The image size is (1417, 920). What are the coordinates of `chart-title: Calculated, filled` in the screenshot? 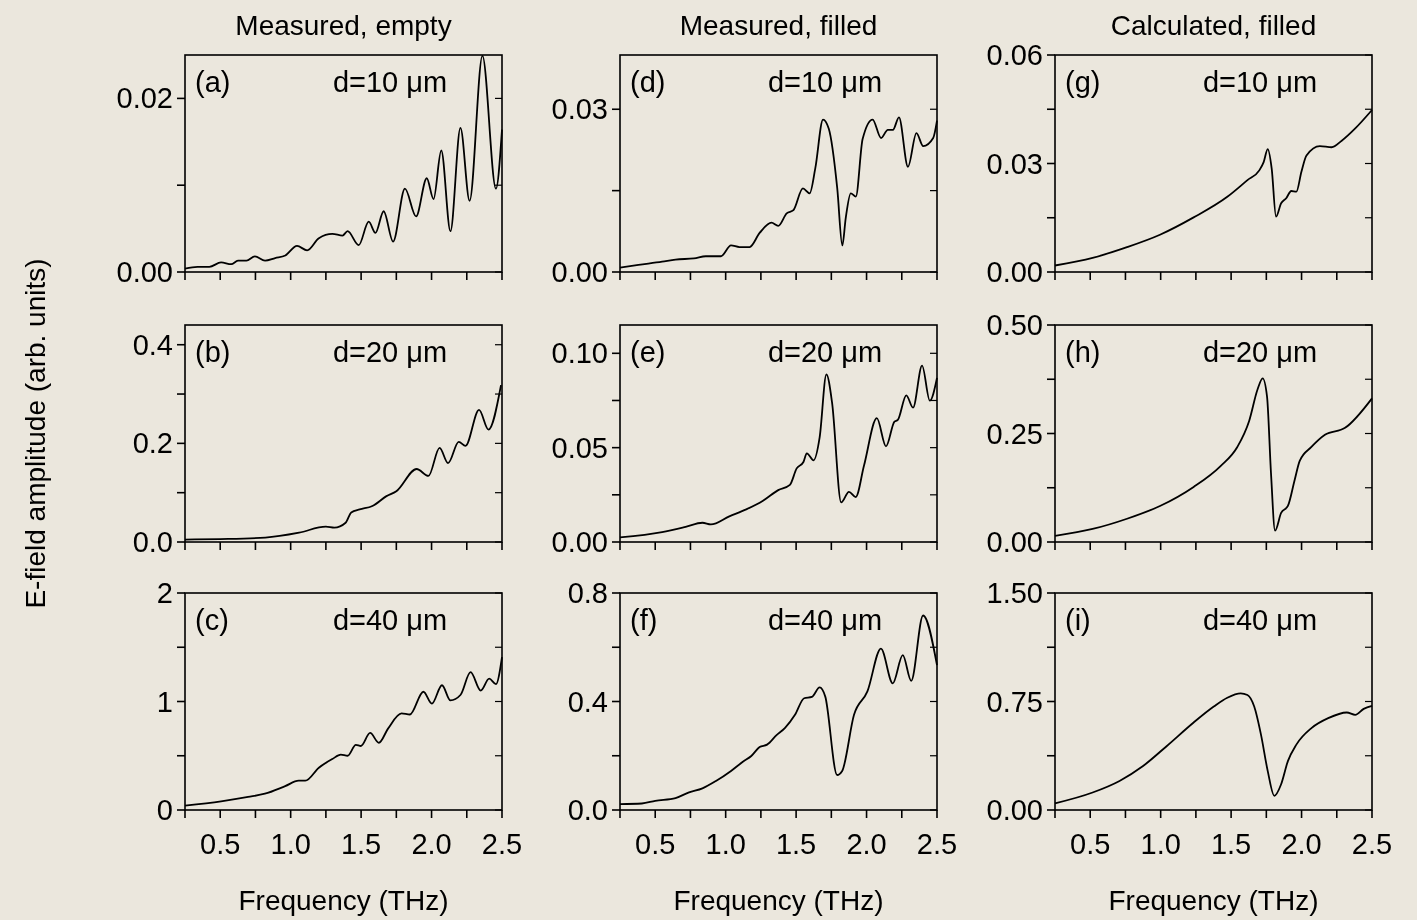 It's located at (1213, 25).